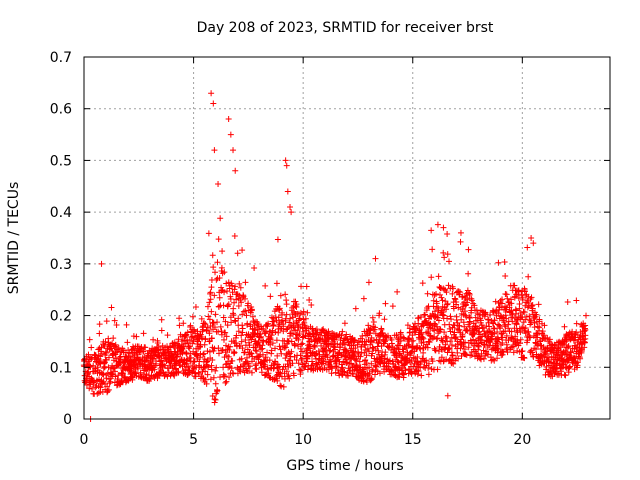 The height and width of the screenshot is (480, 640). I want to click on y-tick-label: 0.4, so click(61, 213).